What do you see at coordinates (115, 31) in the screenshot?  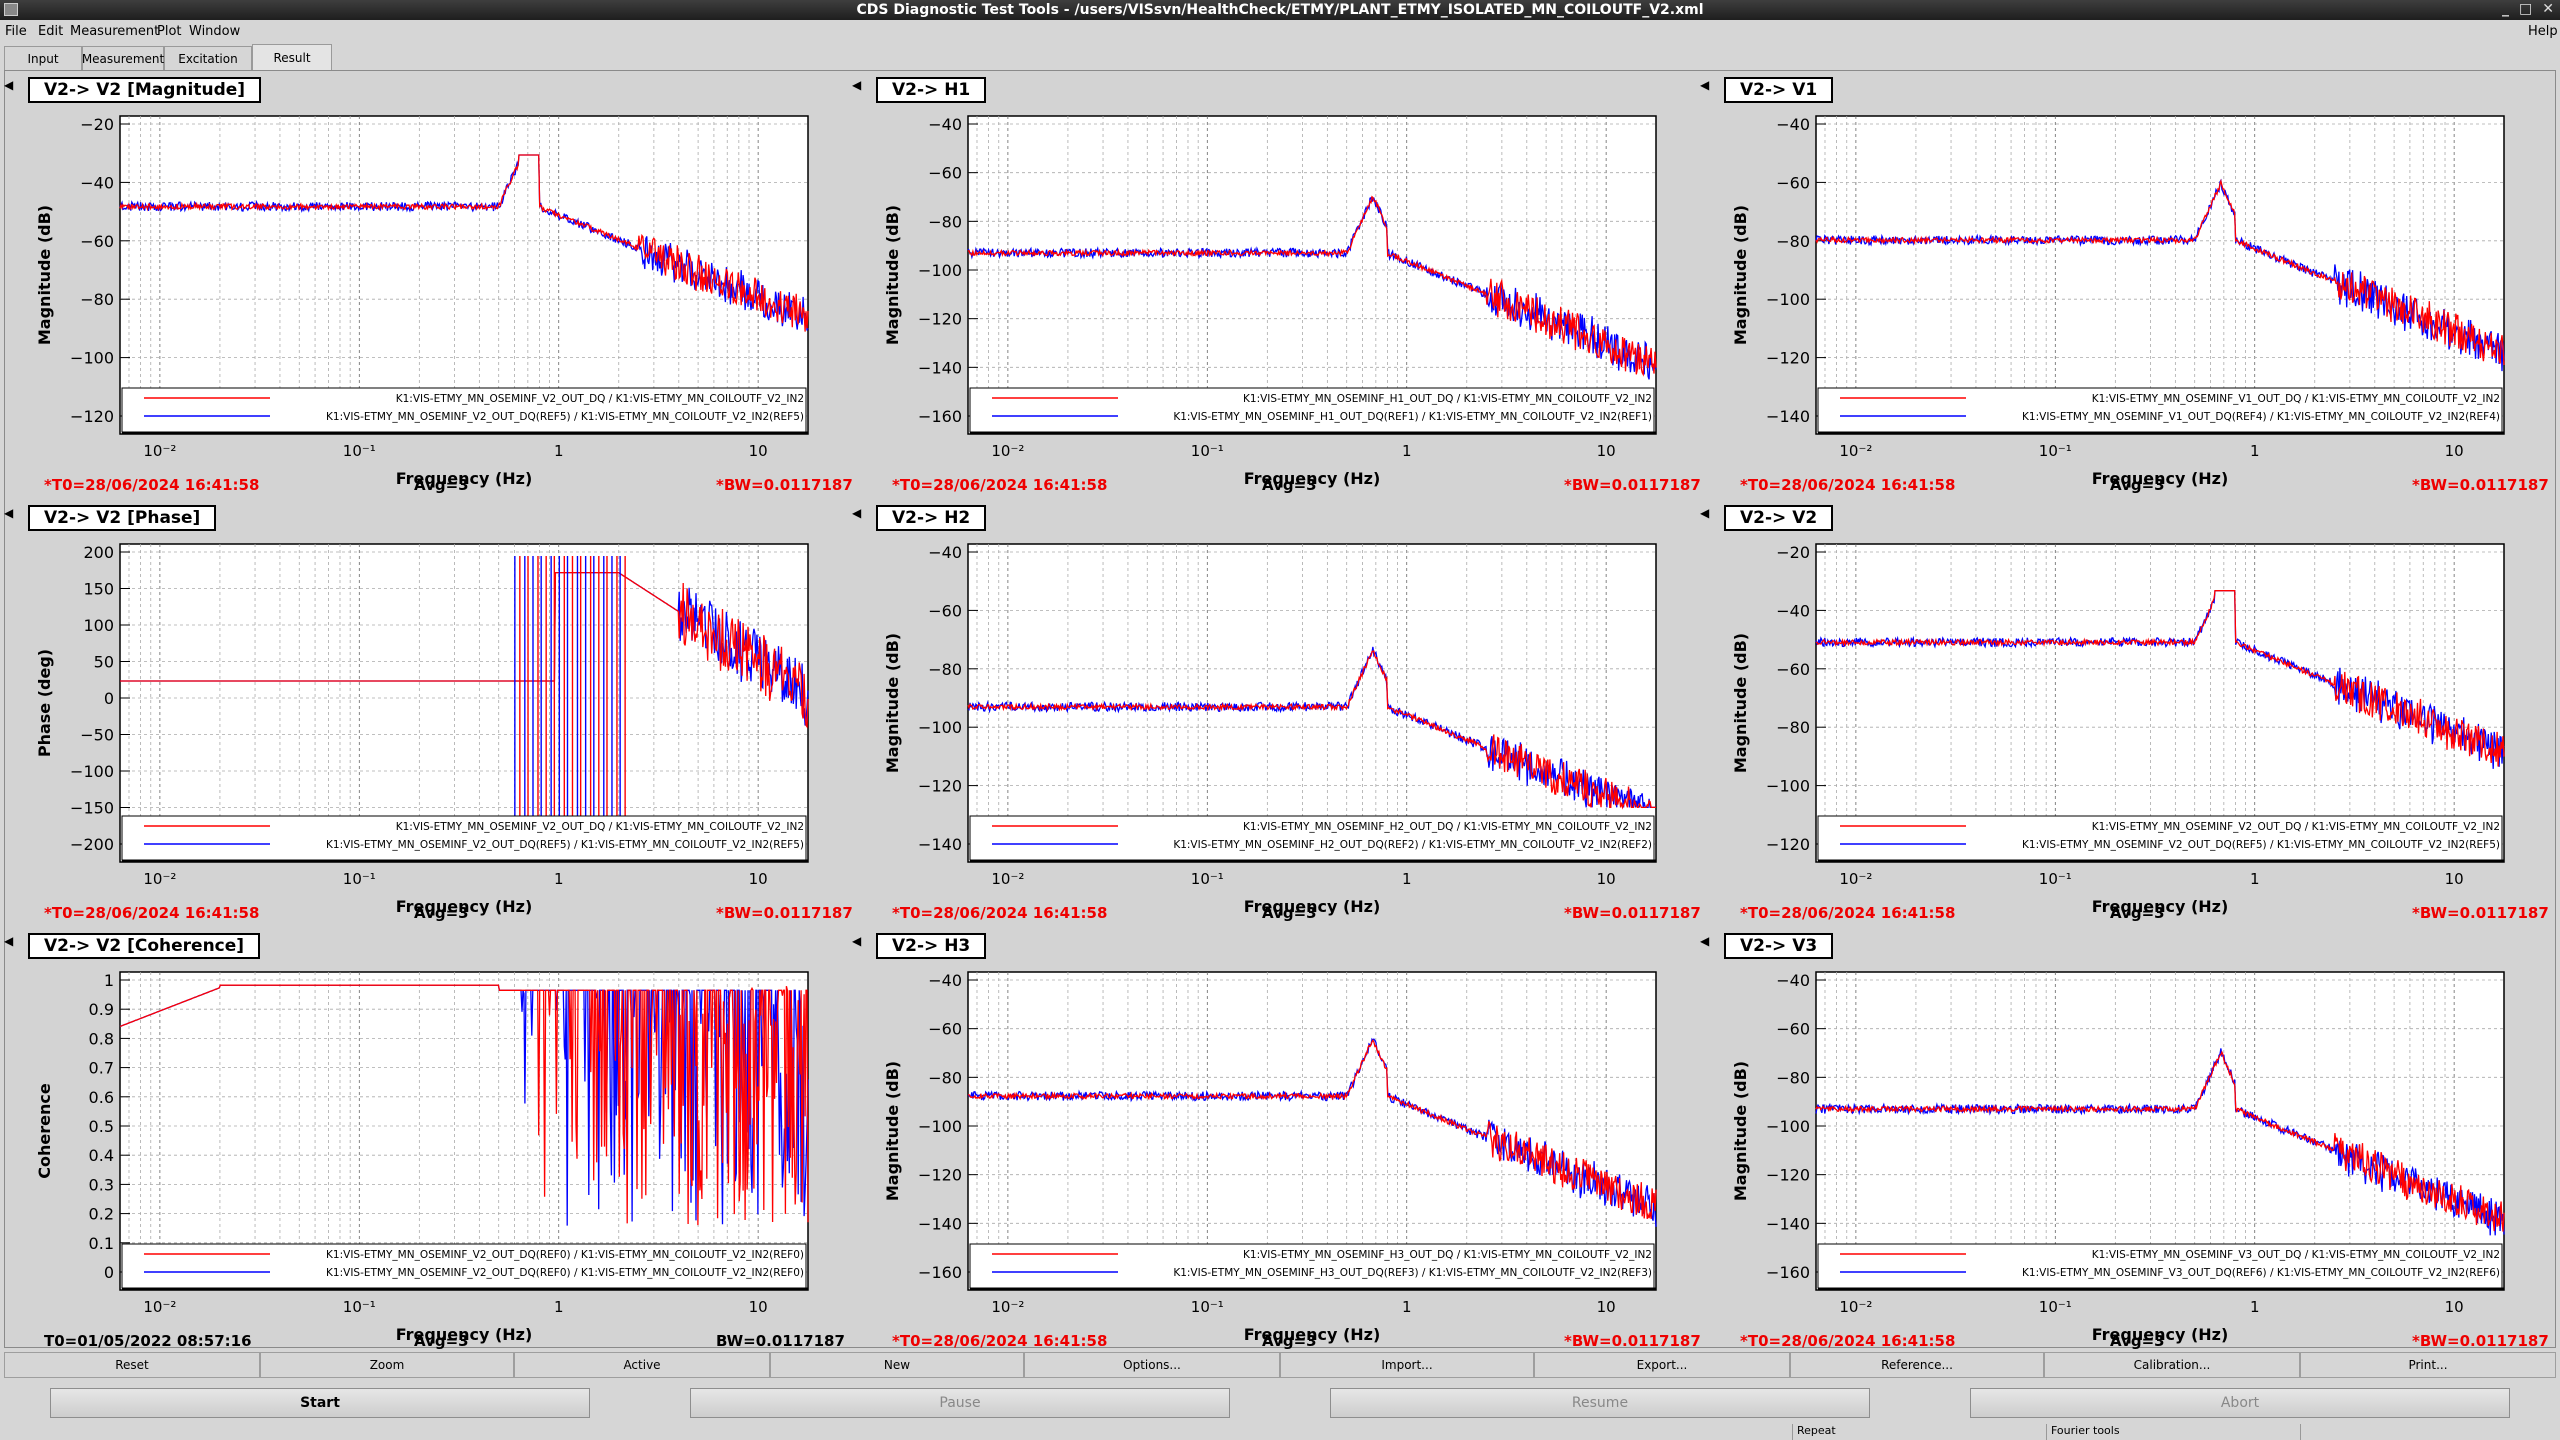 I see `menu-measurement: Measurement` at bounding box center [115, 31].